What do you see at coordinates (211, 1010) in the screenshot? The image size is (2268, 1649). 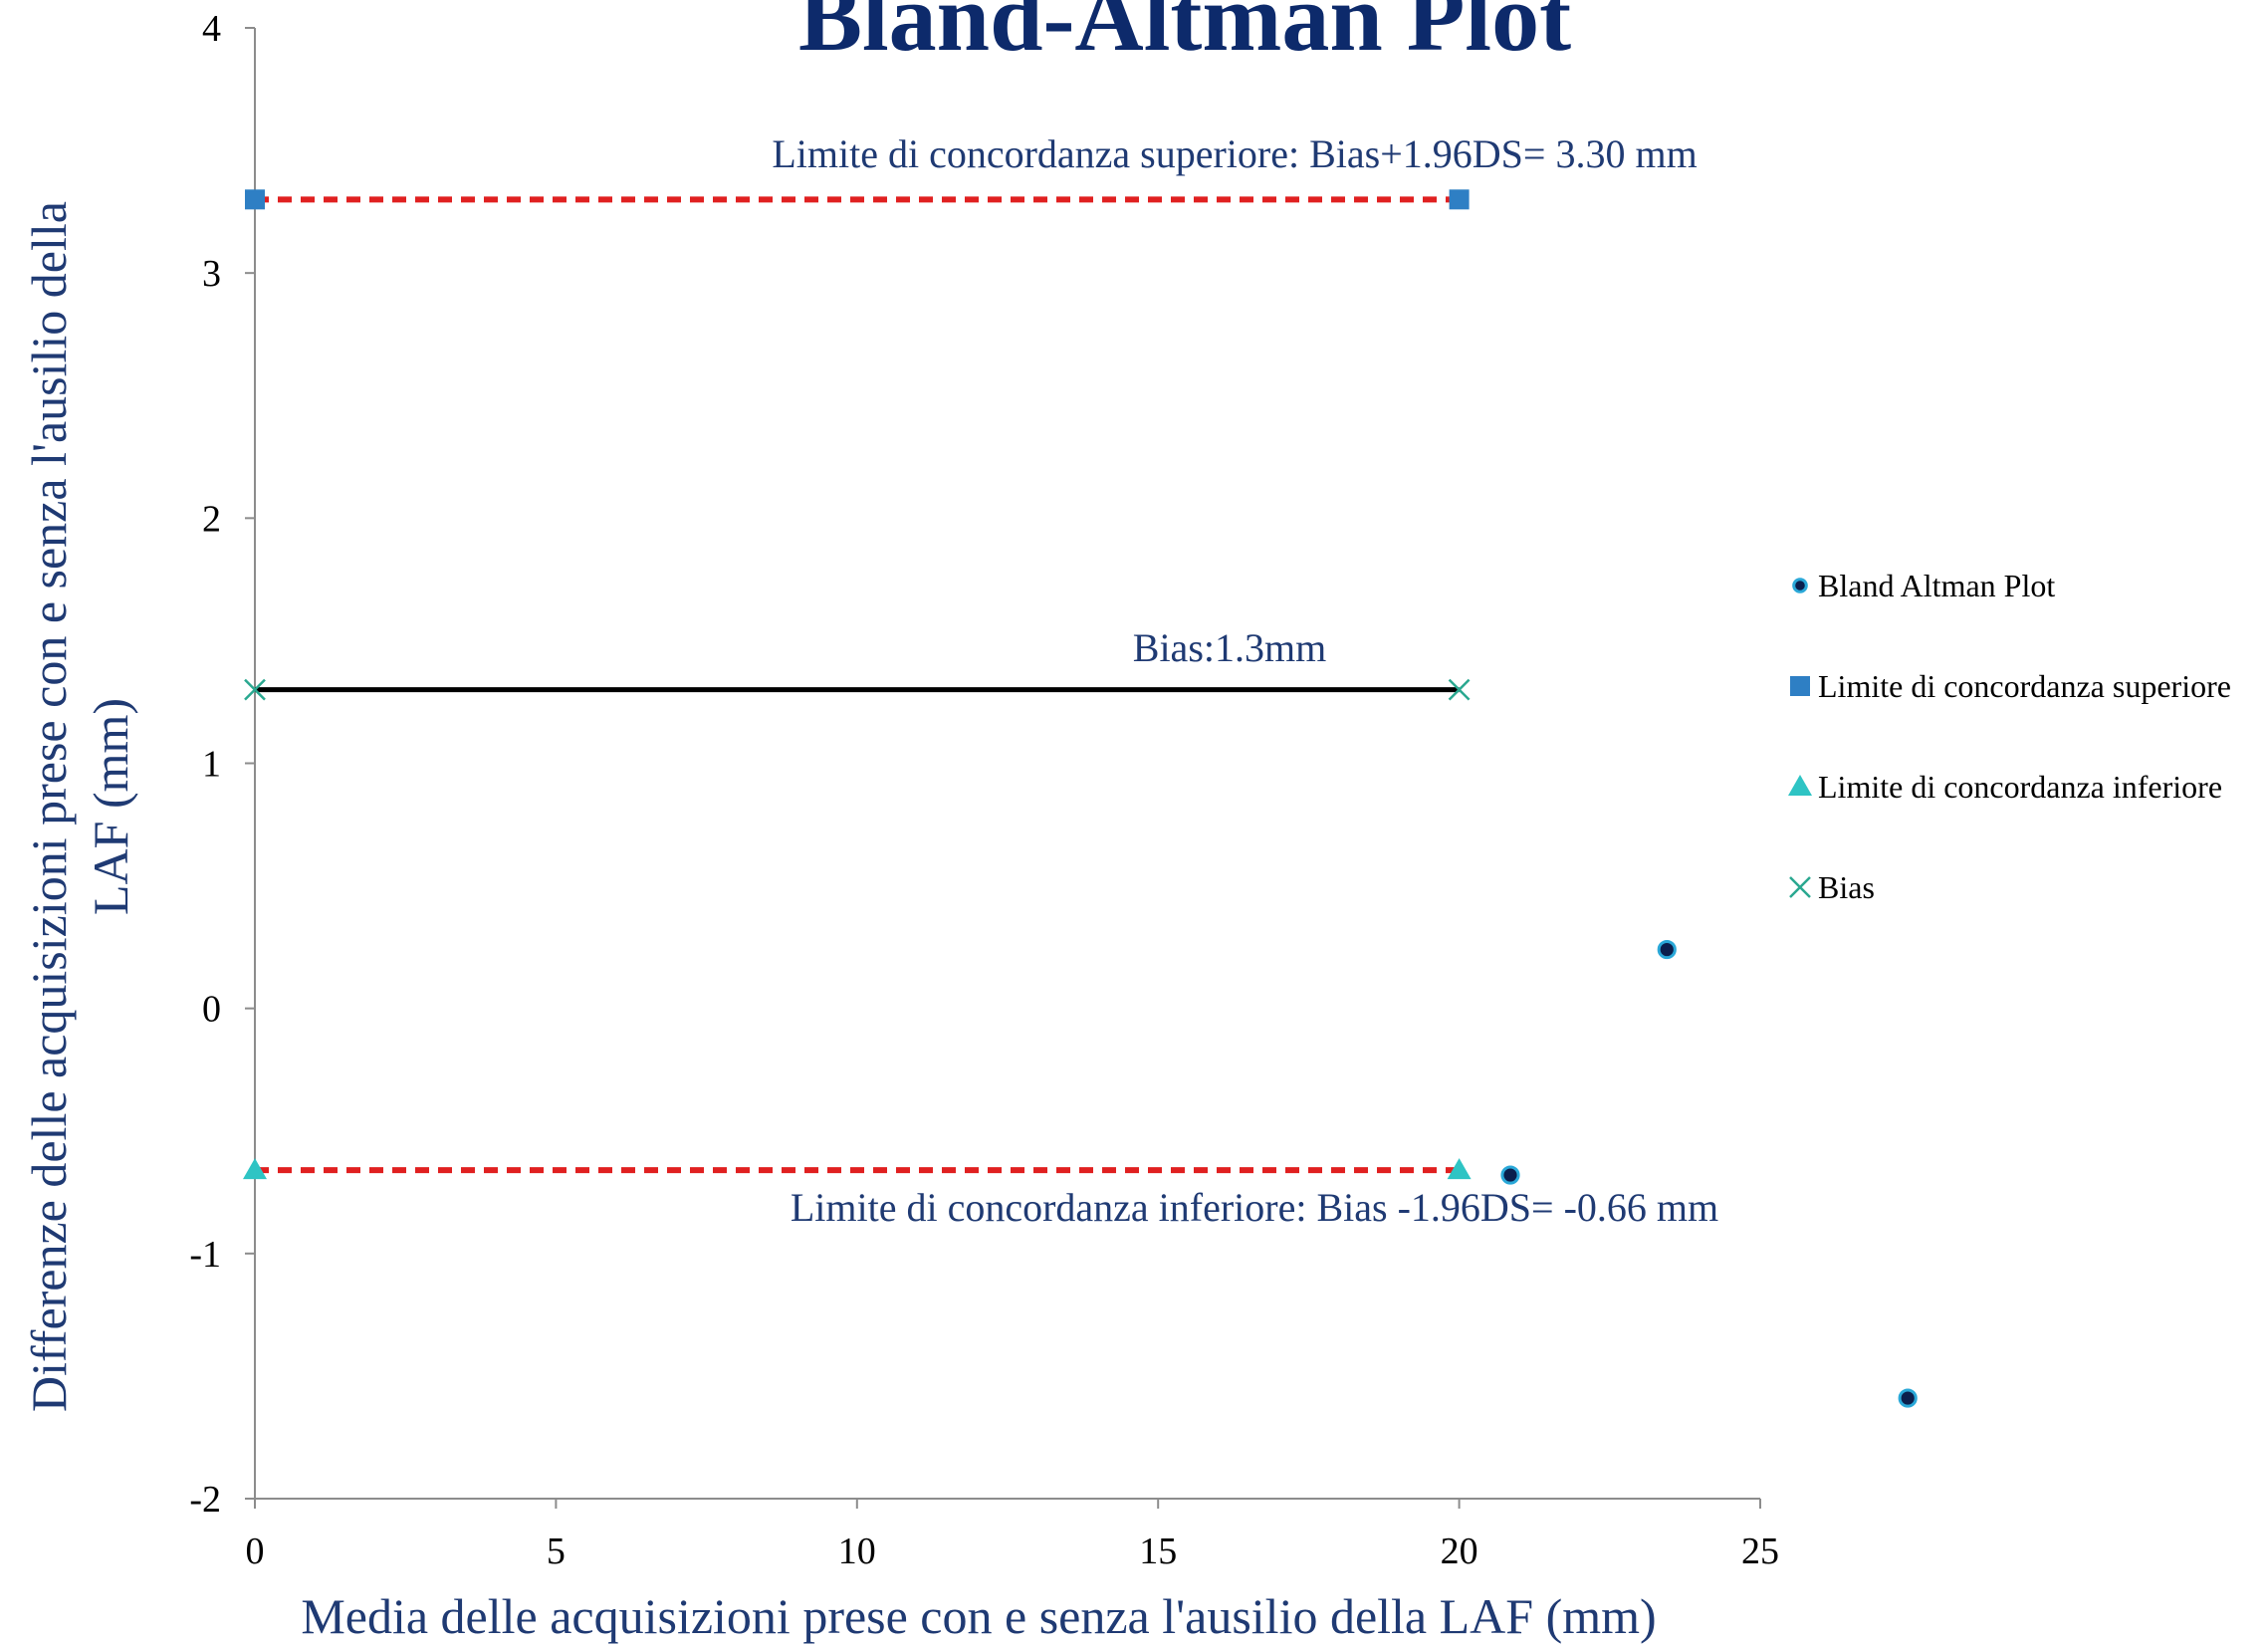 I see `y-tick-label: 0` at bounding box center [211, 1010].